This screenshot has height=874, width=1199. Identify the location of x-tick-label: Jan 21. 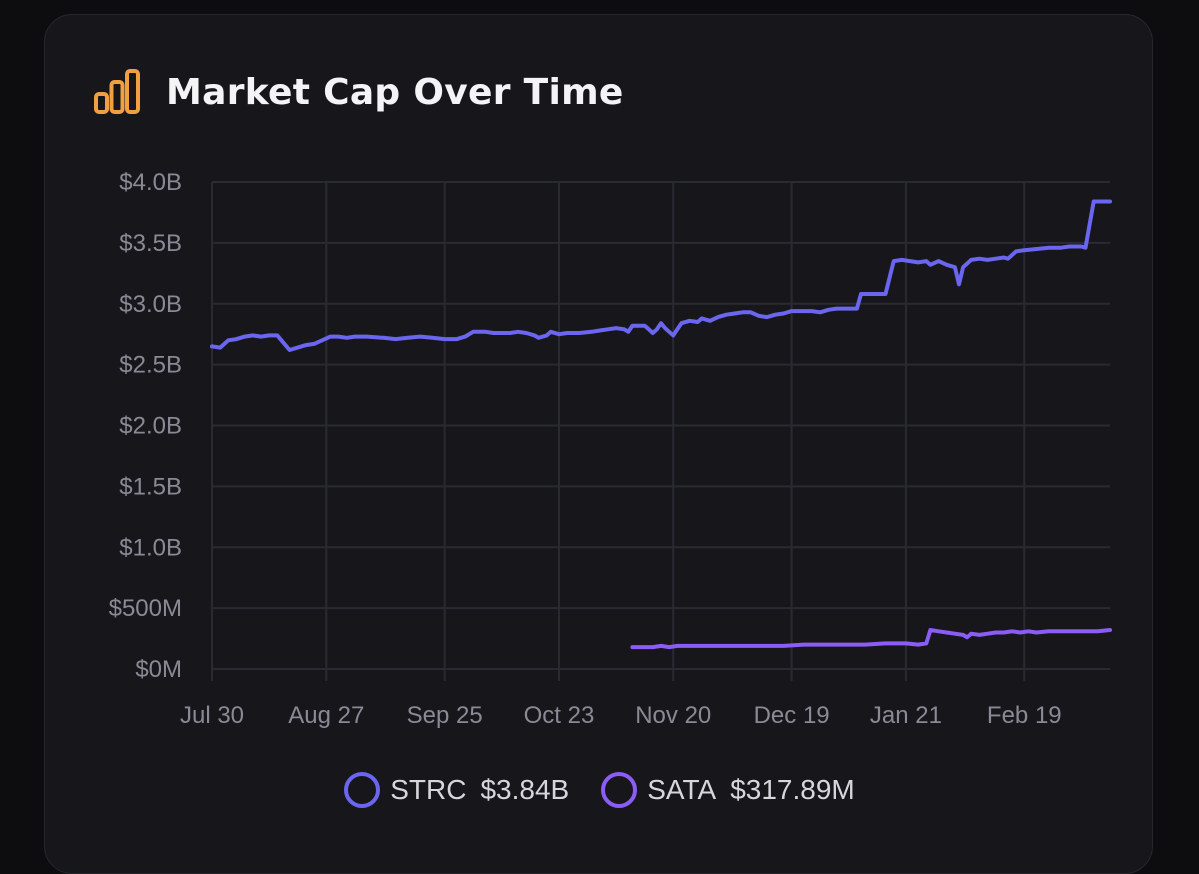
(906, 715).